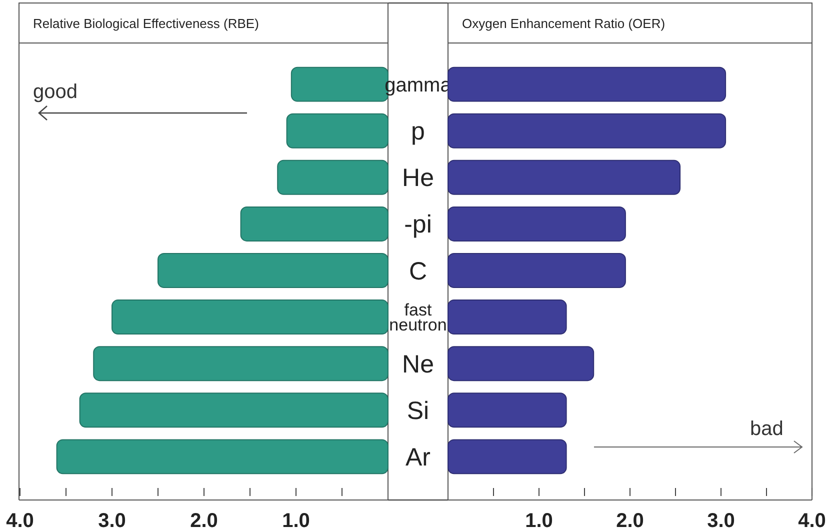 The height and width of the screenshot is (532, 836). I want to click on y-tick-label: -pi, so click(418, 224).